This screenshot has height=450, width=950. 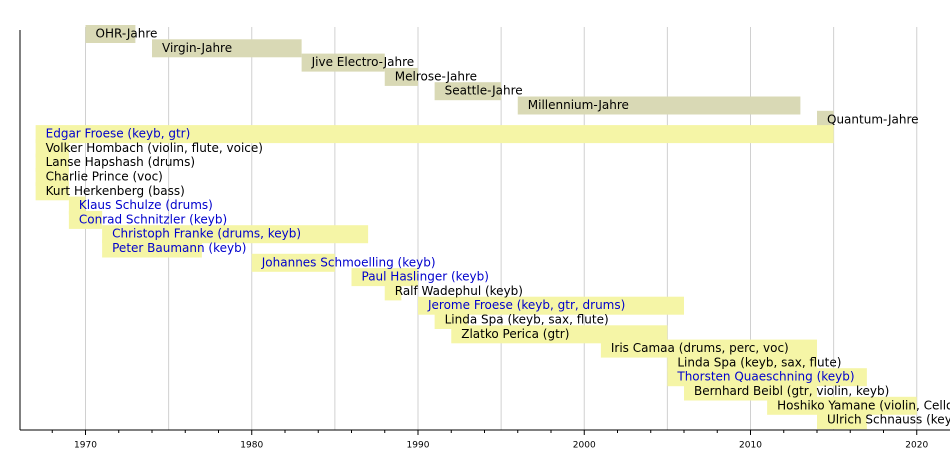 I want to click on era-label: Melrose-Jahre, so click(x=436, y=76).